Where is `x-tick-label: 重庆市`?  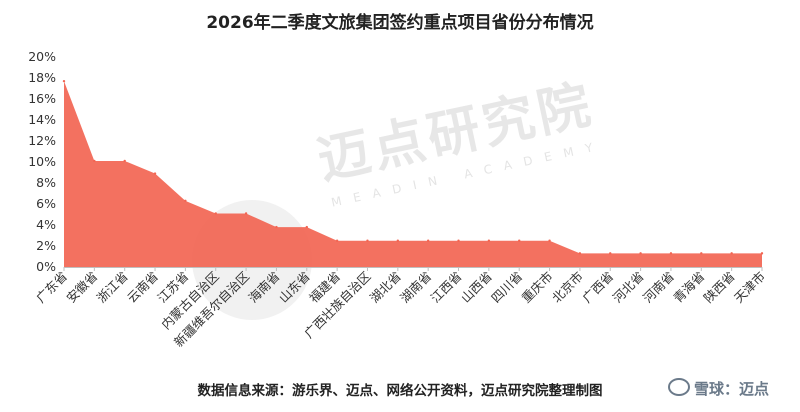
x-tick-label: 重庆市 is located at coordinates (537, 287).